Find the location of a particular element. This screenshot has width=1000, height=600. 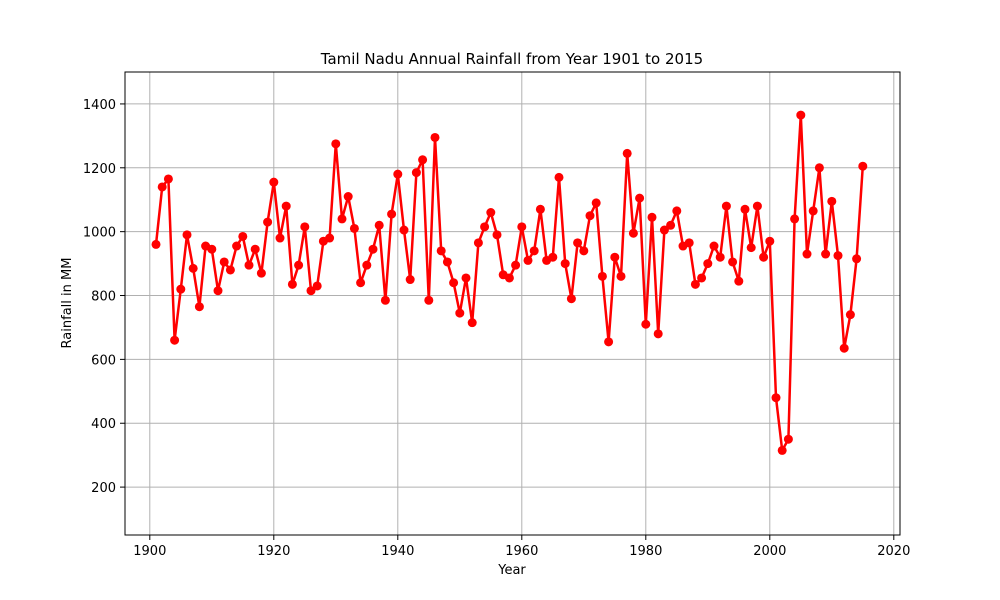

y-tick-label: 800 is located at coordinates (103, 297).